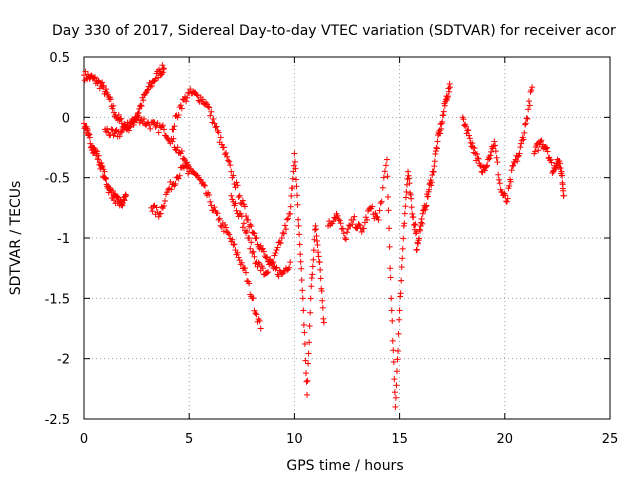  What do you see at coordinates (59, 58) in the screenshot?
I see `y-tick-label: 0.5` at bounding box center [59, 58].